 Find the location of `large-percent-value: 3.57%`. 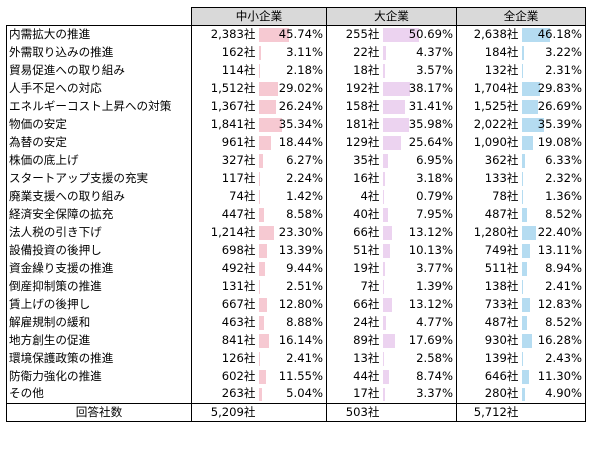

large-percent-value: 3.57% is located at coordinates (434, 69).